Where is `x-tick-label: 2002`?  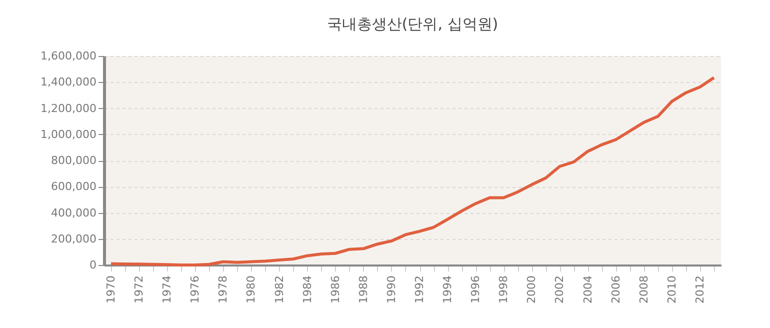
x-tick-label: 2002 is located at coordinates (559, 290).